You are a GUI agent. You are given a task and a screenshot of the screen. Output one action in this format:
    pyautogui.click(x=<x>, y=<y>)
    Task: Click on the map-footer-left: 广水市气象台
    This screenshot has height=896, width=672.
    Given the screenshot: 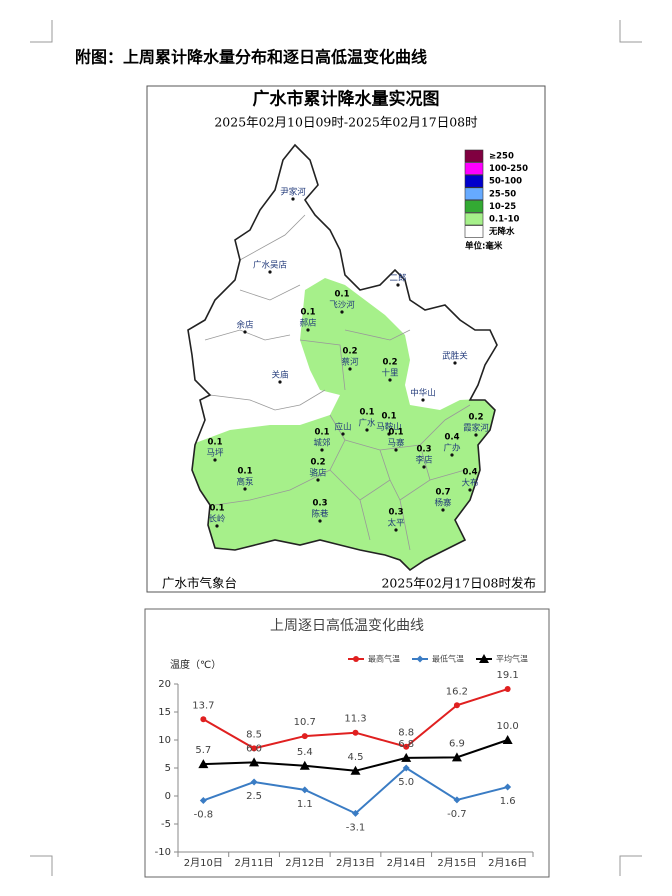 What is the action you would take?
    pyautogui.click(x=199, y=583)
    